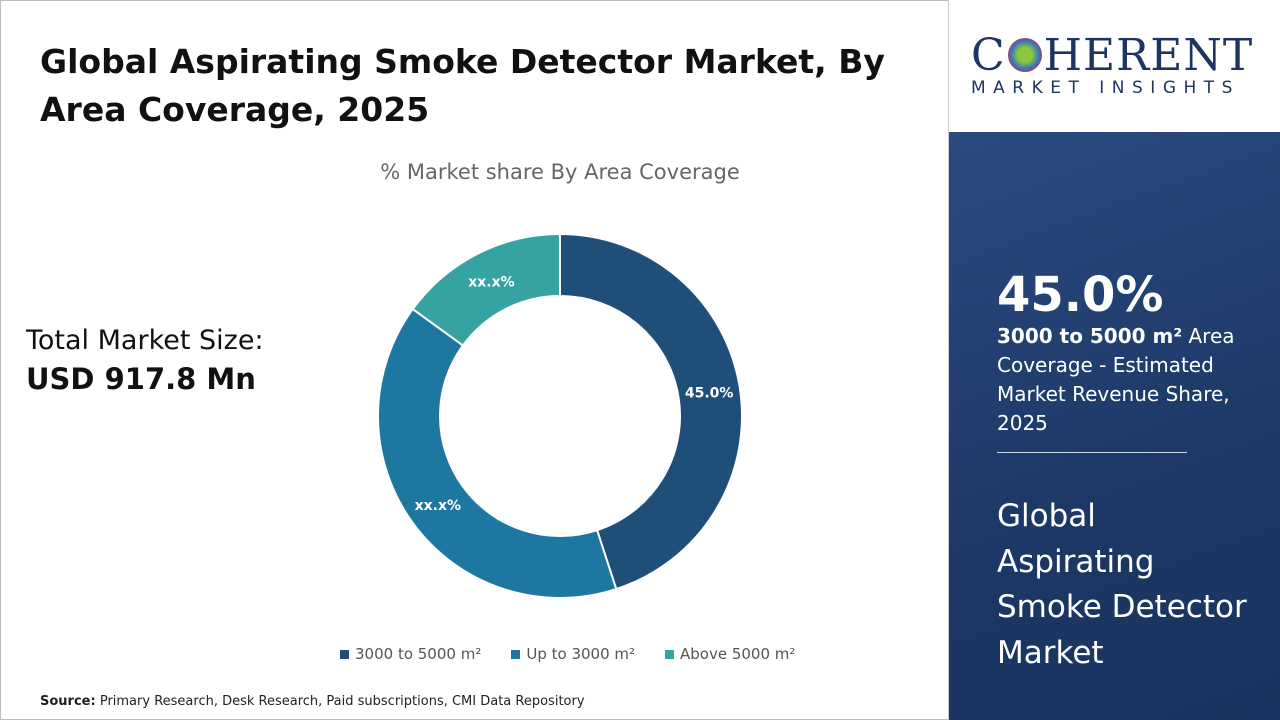 Image resolution: width=1280 pixels, height=720 pixels. I want to click on legend-item: 3000 to 5000 m², so click(410, 654).